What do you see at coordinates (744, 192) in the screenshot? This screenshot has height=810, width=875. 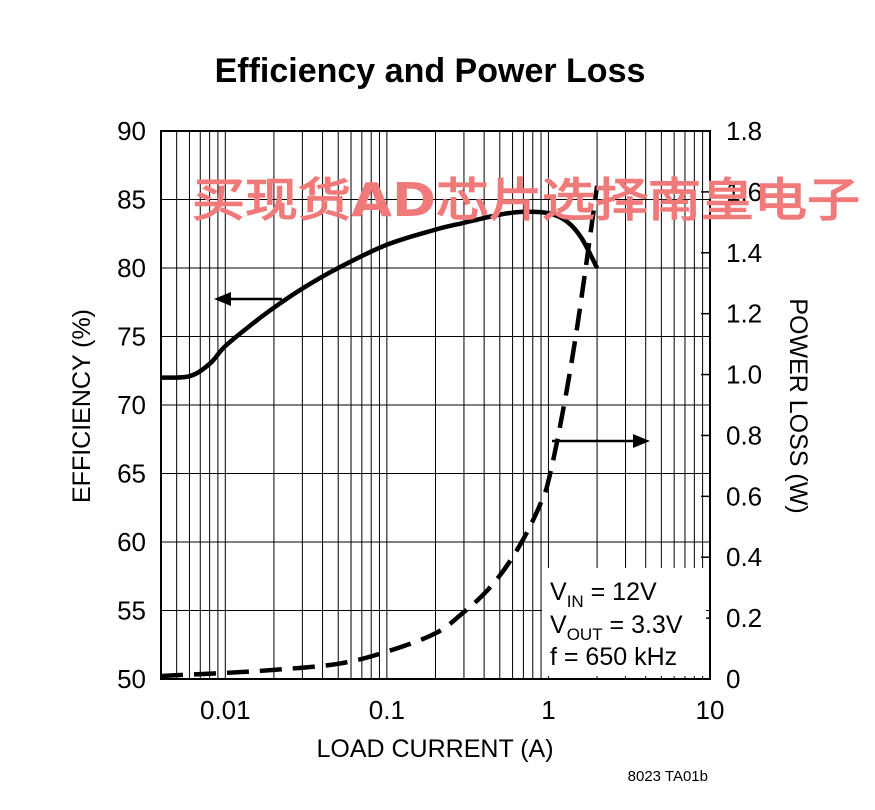 I see `y-right-tick-label: 1.6` at bounding box center [744, 192].